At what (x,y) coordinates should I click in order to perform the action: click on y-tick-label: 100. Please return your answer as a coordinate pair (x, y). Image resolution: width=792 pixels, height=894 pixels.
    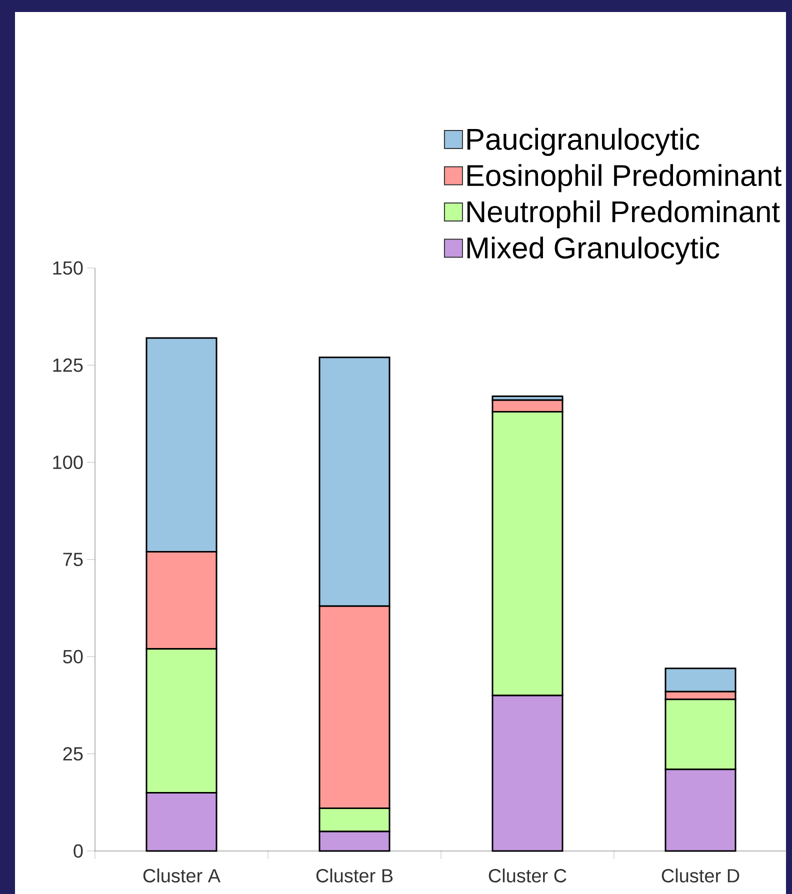
    Looking at the image, I should click on (68, 463).